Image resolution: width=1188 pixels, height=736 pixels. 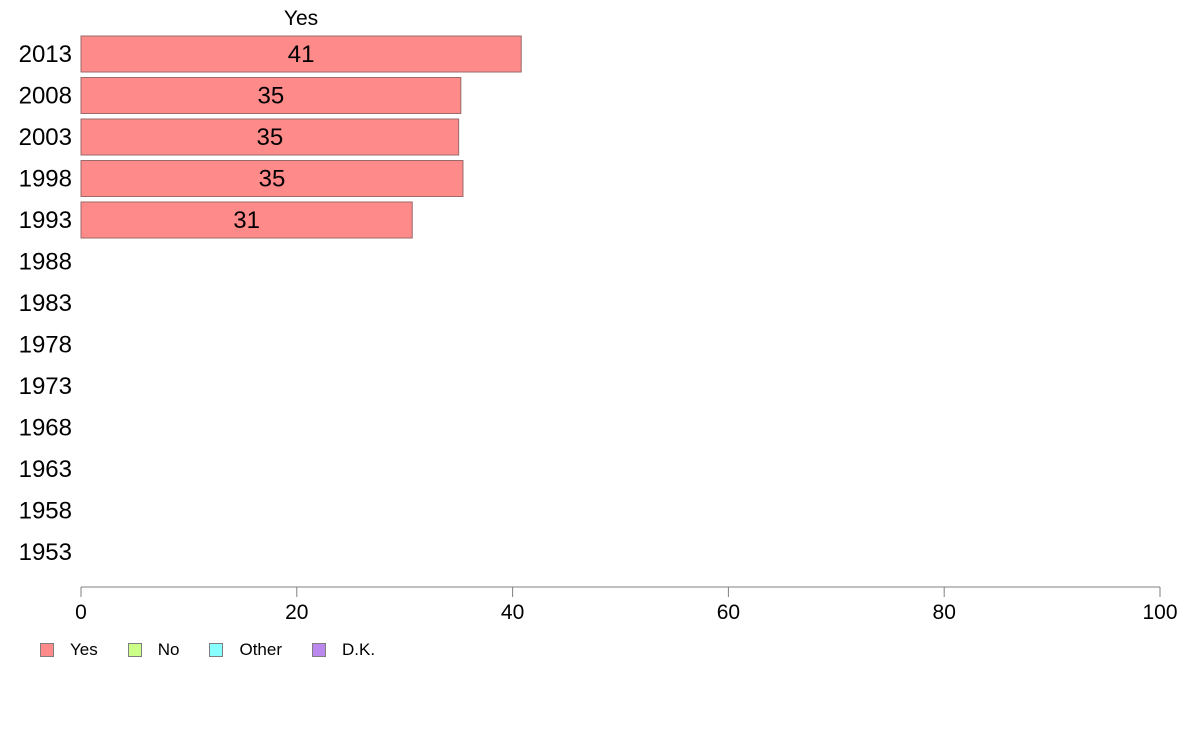 What do you see at coordinates (45, 137) in the screenshot?
I see `category-label-2003: 2003` at bounding box center [45, 137].